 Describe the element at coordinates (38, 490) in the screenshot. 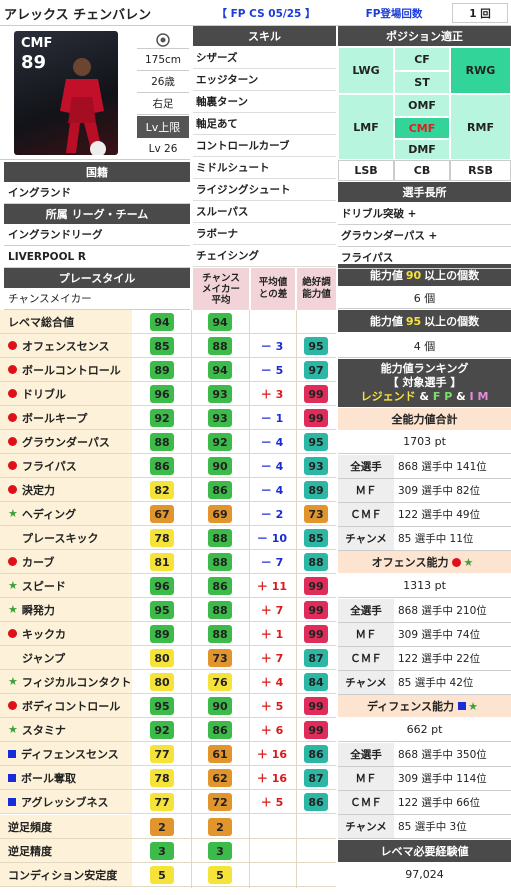

I see `stat-name: 決定力` at that location.